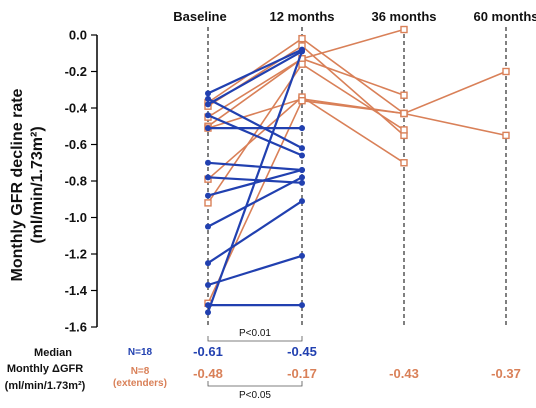 Image resolution: width=536 pixels, height=408 pixels. What do you see at coordinates (403, 16) in the screenshot?
I see `timepoint-label: 36 months` at bounding box center [403, 16].